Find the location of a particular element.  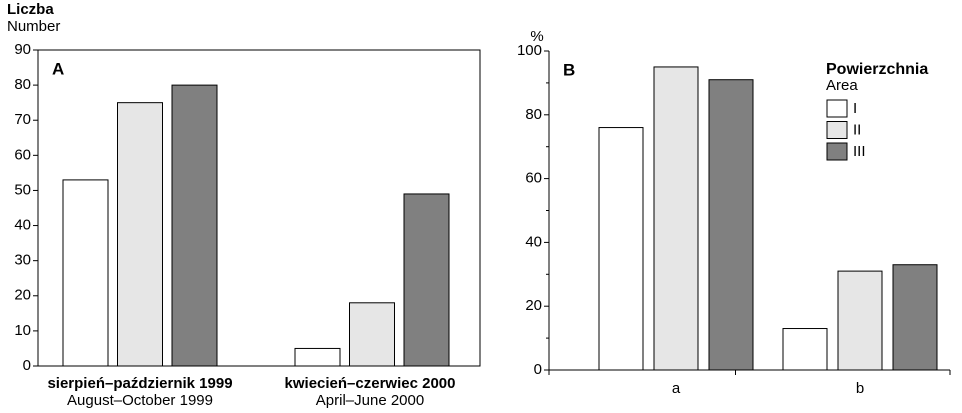

y-tick-label: 30 is located at coordinates (22, 260).